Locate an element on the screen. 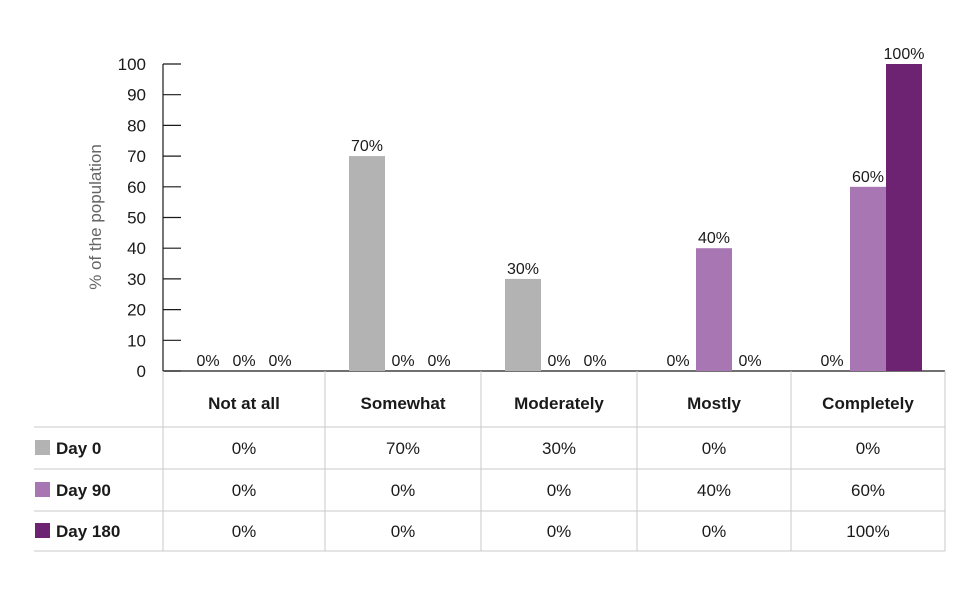  category-label: Mostly is located at coordinates (714, 403).